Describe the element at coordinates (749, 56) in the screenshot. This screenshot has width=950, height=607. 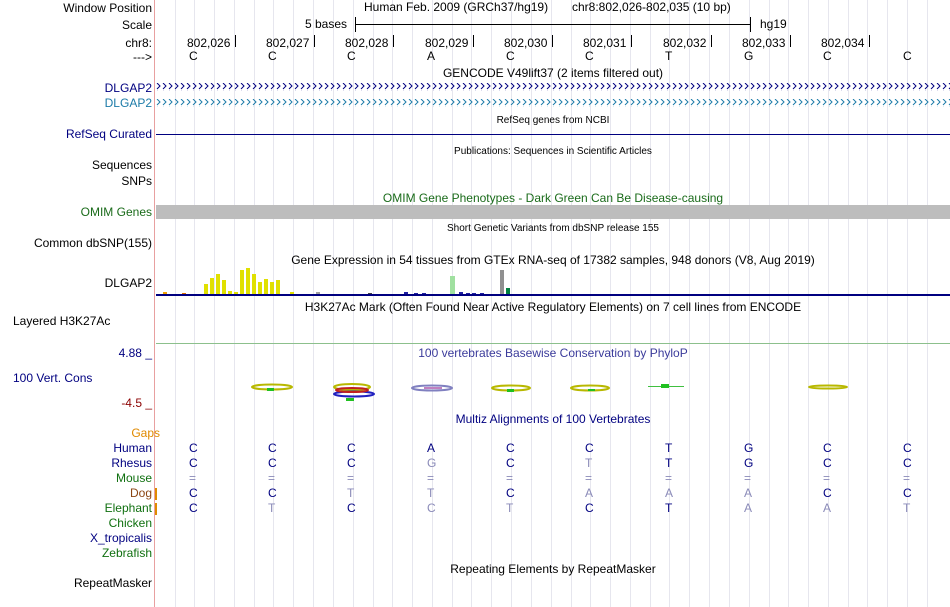
I see `ref-base: G` at that location.